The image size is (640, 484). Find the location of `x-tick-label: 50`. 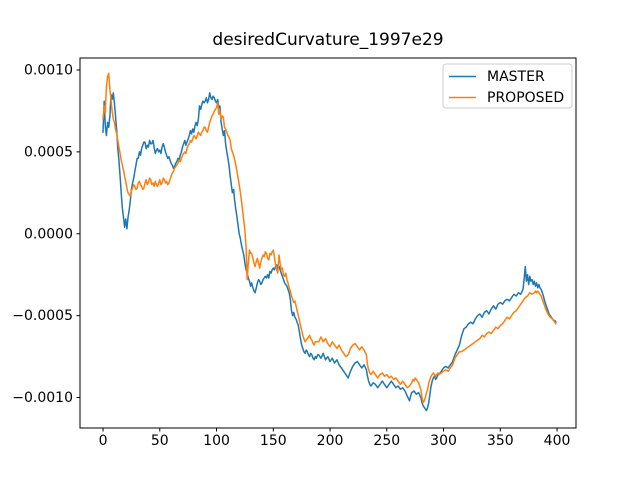

x-tick-label: 50 is located at coordinates (160, 441).